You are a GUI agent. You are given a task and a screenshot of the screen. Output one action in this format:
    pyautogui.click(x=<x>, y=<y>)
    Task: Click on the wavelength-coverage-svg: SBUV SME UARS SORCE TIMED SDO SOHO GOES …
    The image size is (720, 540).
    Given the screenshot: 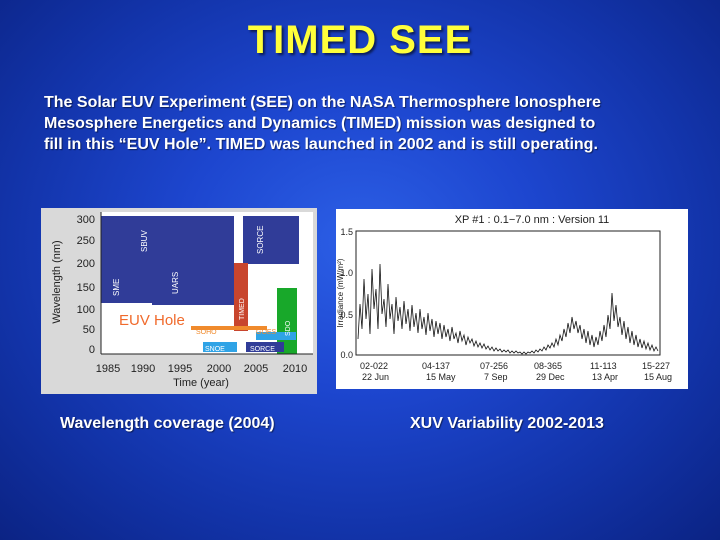 What is the action you would take?
    pyautogui.click(x=182, y=300)
    